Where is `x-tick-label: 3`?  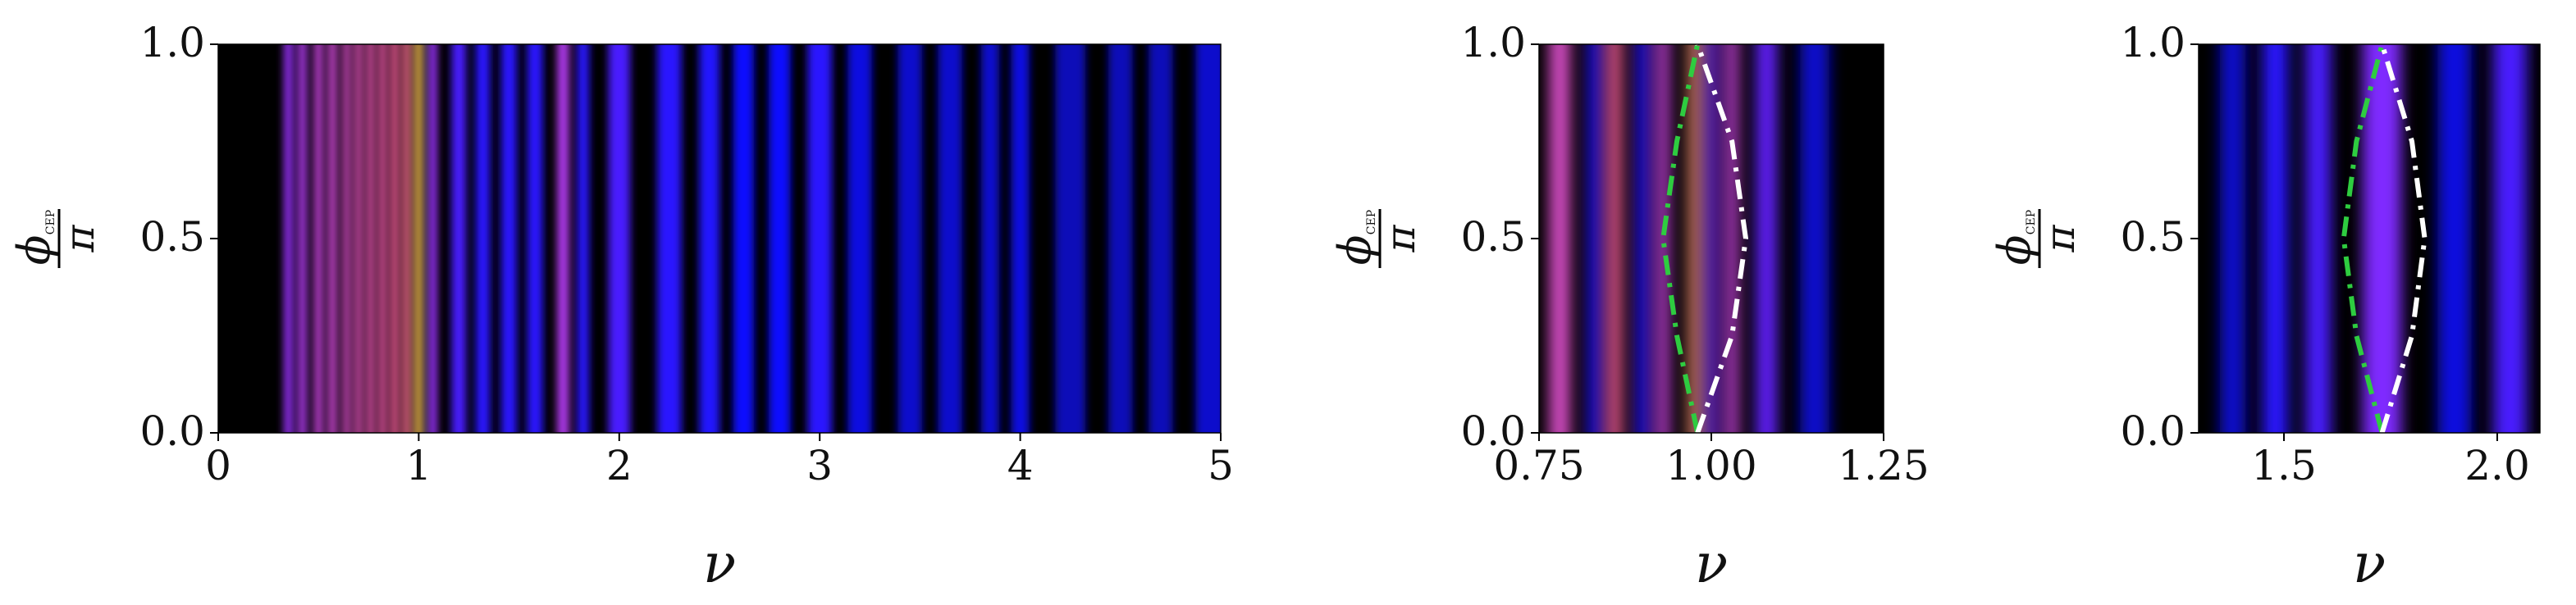
x-tick-label: 3 is located at coordinates (819, 465).